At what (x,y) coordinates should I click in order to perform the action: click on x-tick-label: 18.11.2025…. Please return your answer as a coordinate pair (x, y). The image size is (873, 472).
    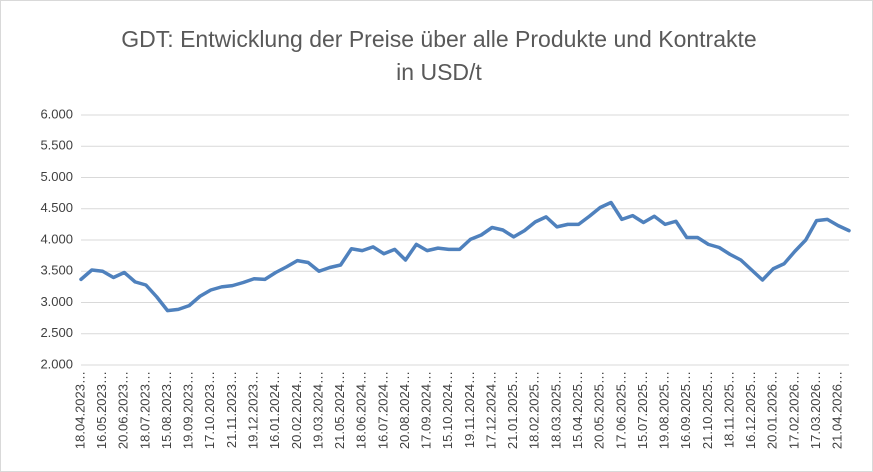
    Looking at the image, I should click on (728, 409).